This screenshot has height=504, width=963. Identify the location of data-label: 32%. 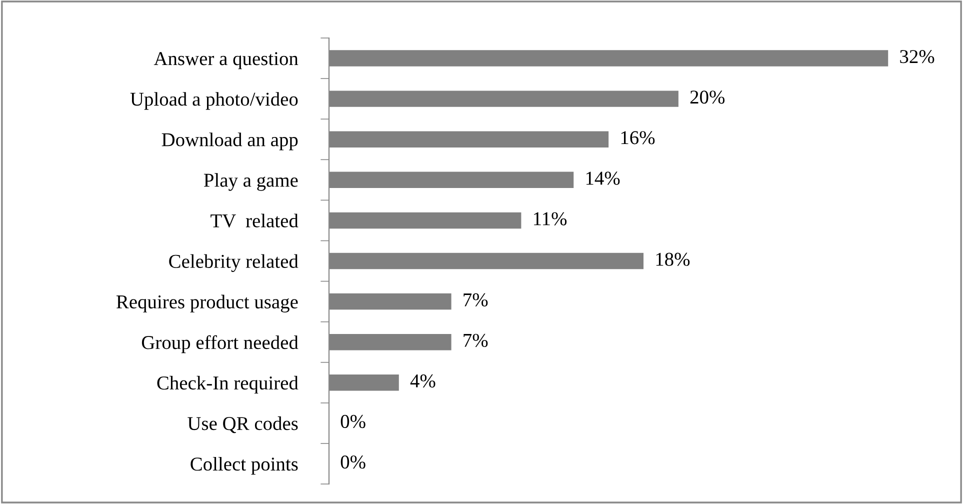
(917, 57).